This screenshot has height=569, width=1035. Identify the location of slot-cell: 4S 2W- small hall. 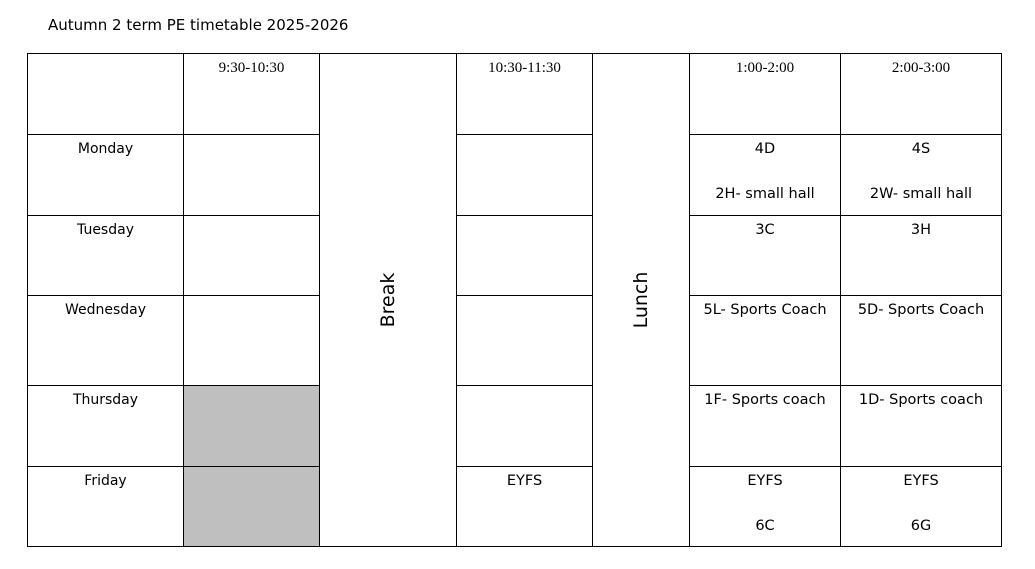
(921, 175).